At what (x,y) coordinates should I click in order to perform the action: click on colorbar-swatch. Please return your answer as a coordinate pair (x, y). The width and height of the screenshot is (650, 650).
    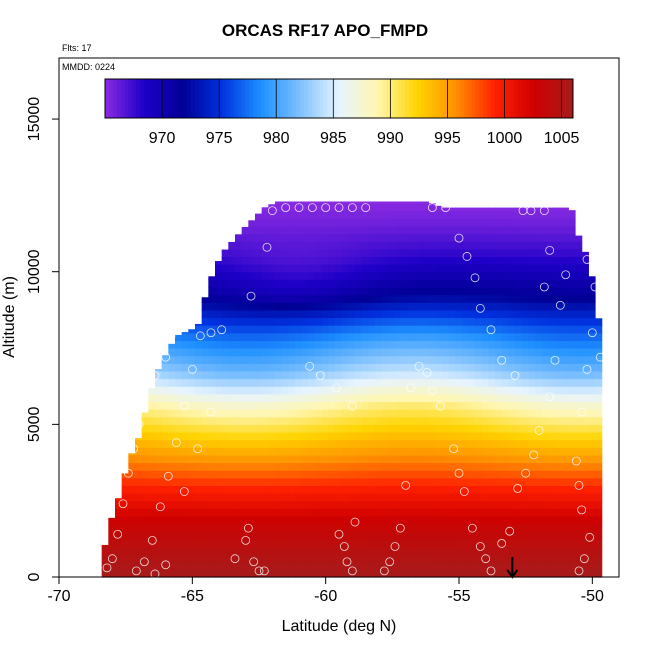
    Looking at the image, I should click on (278, 98).